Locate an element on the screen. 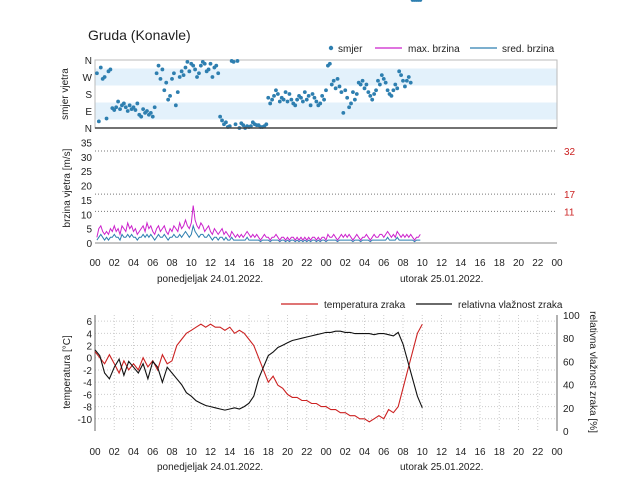 The image size is (629, 489). speed-tick-label: 0 is located at coordinates (89, 244).